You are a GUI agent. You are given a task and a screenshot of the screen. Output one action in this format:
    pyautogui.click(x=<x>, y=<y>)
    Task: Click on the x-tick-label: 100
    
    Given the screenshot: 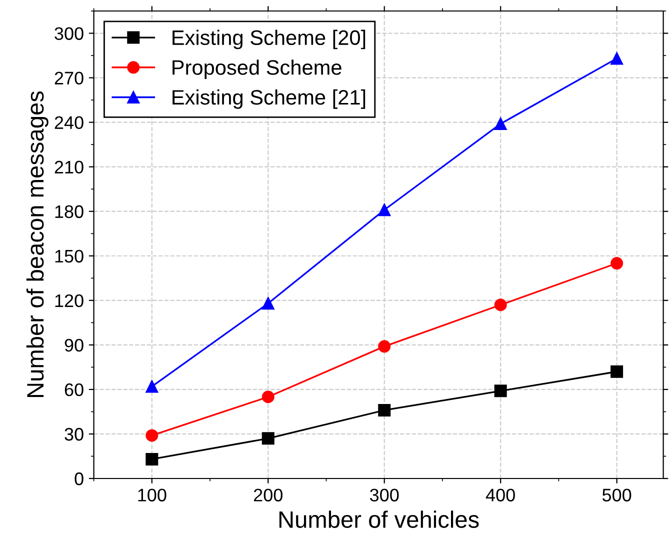 What is the action you would take?
    pyautogui.click(x=152, y=495)
    